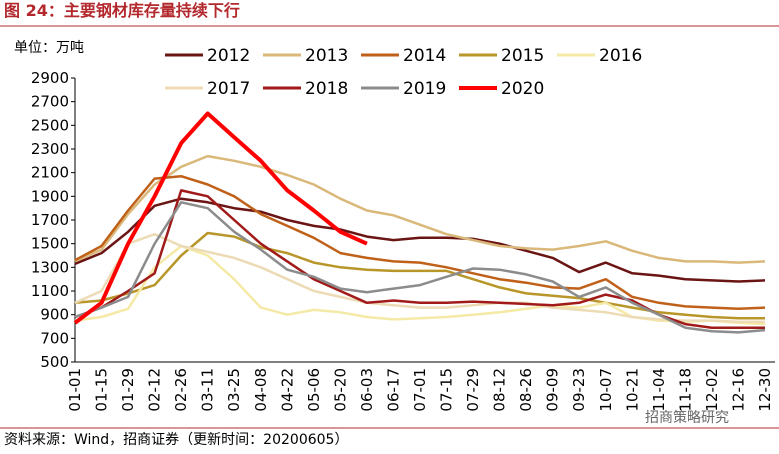 The image size is (779, 454). I want to click on x-tick-label: 02-12, so click(155, 390).